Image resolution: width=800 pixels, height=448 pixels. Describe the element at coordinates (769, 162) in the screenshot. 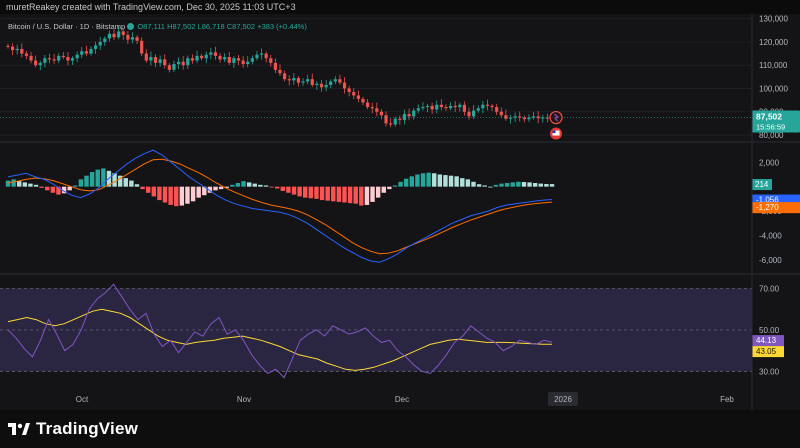

I see `macd-tick-label: 2,000` at that location.